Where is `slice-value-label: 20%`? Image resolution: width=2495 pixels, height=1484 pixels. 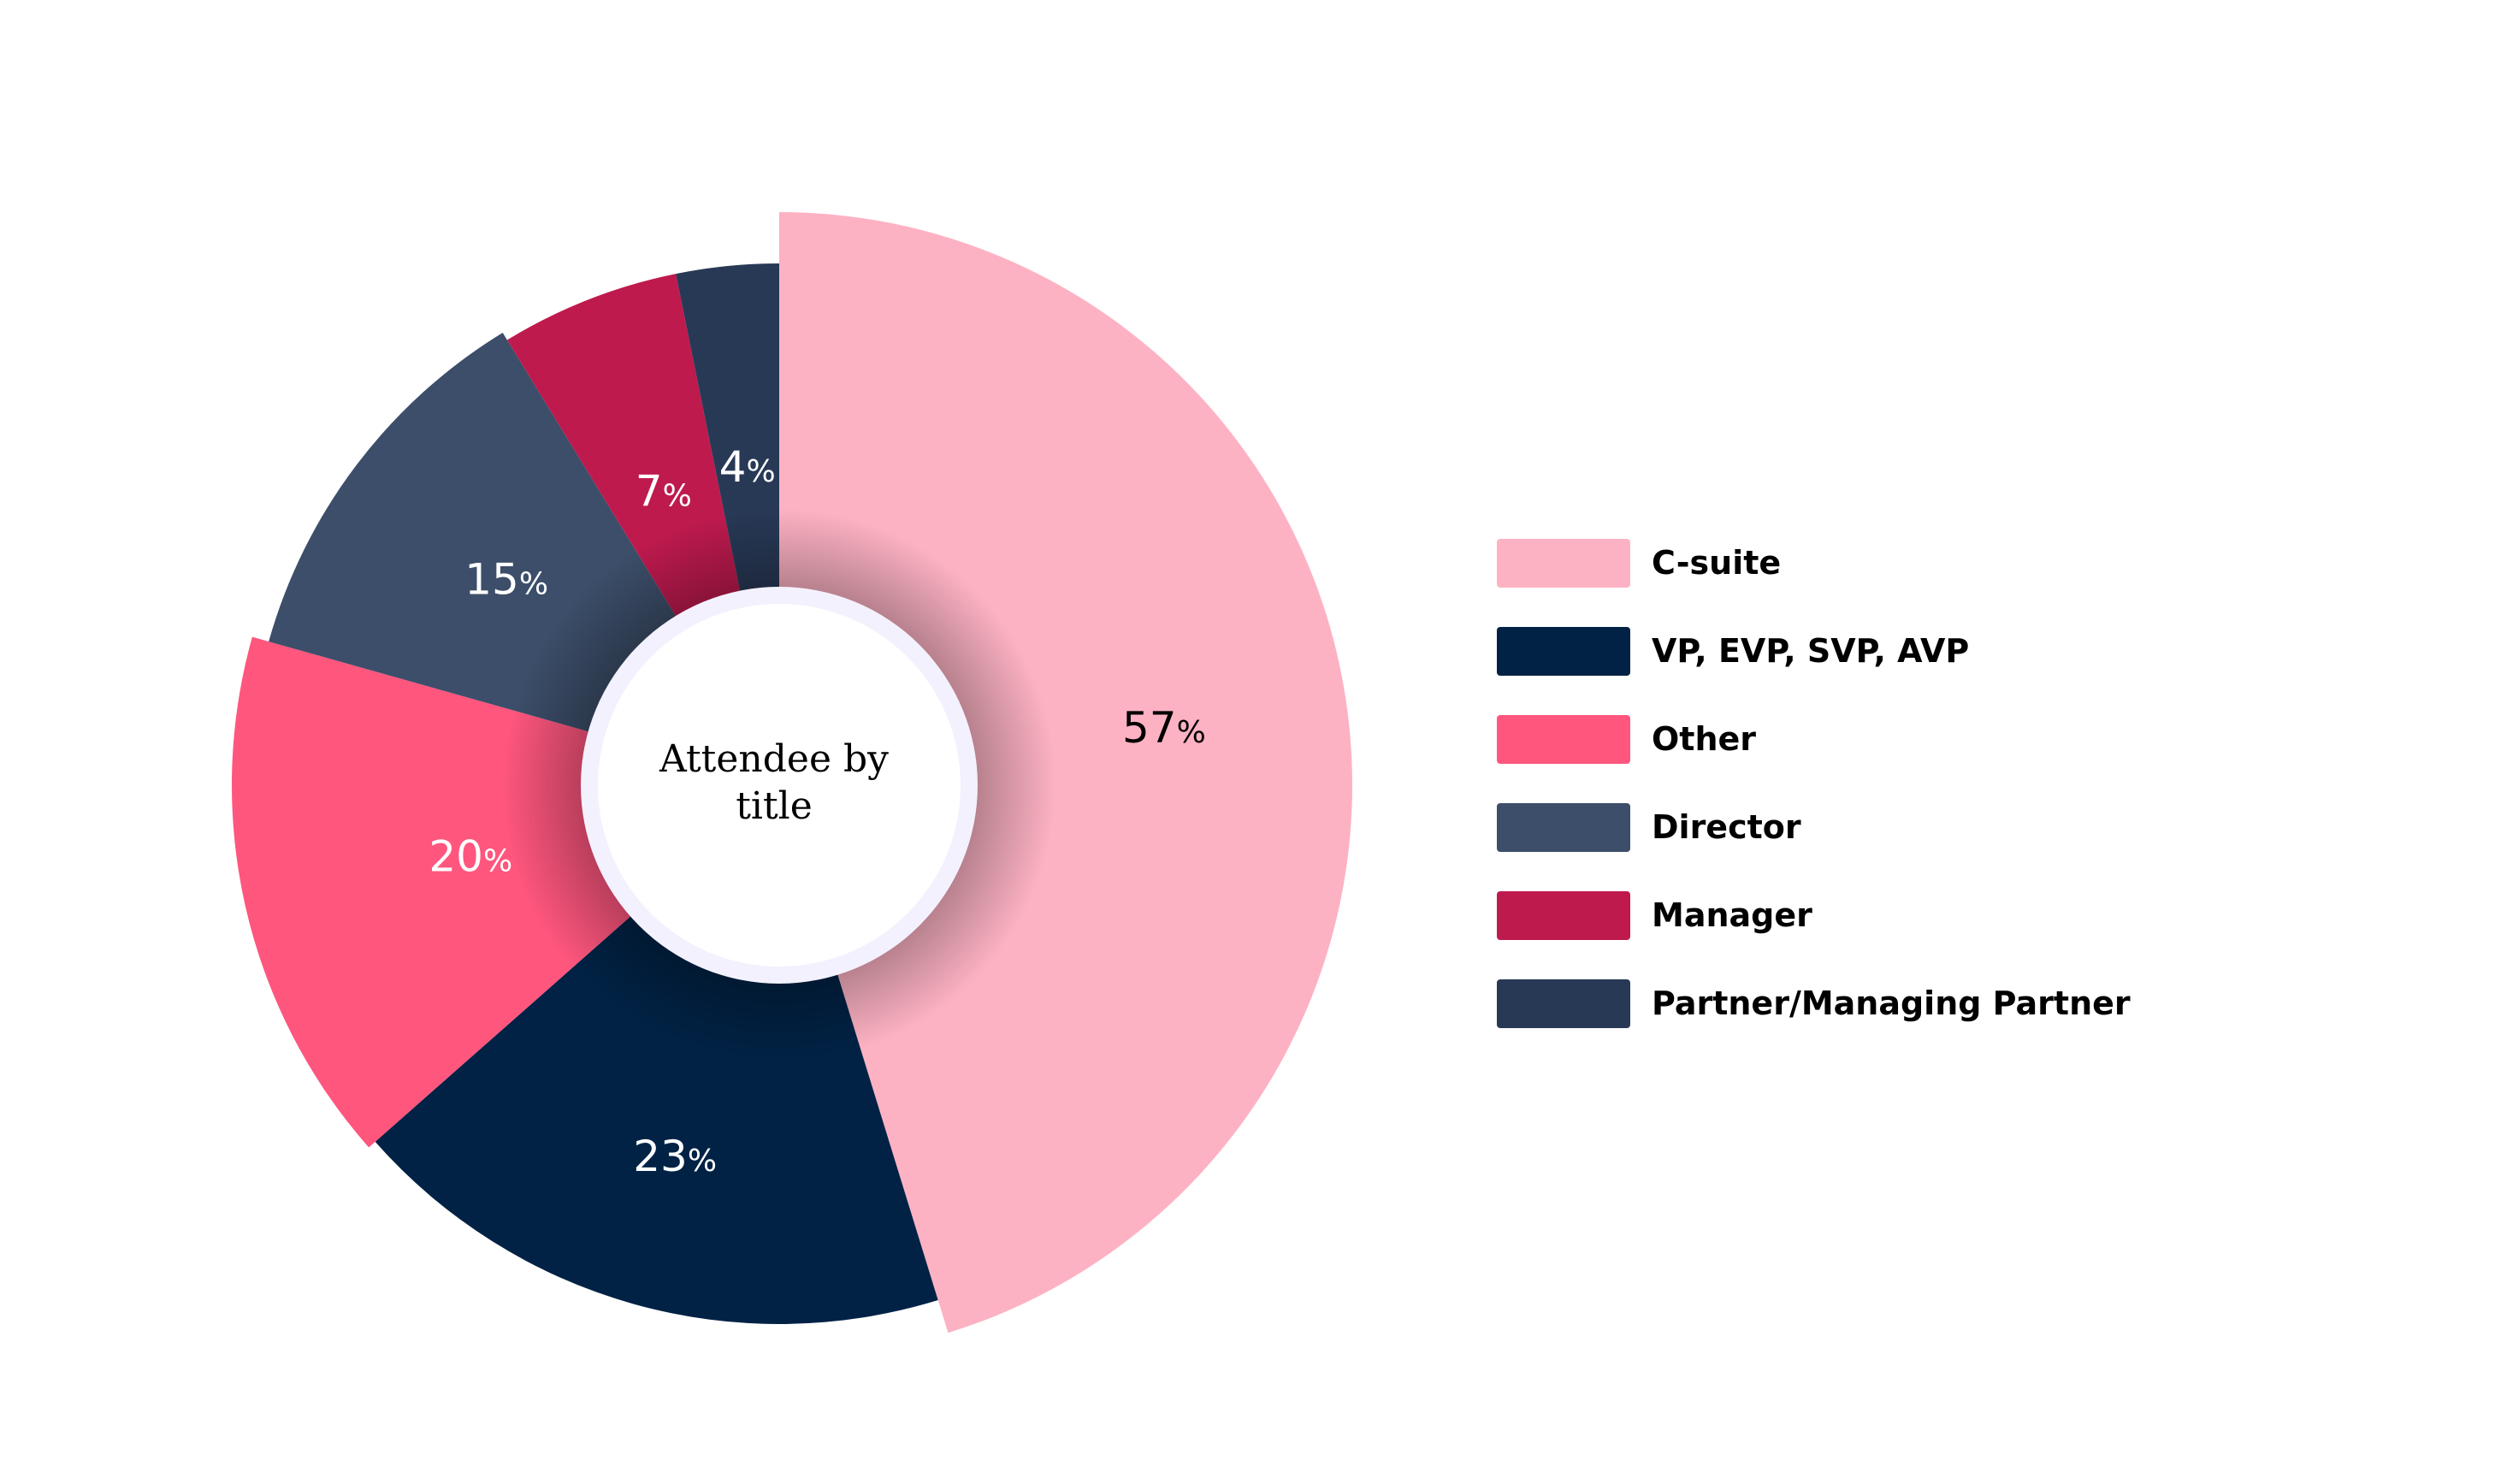 slice-value-label: 20% is located at coordinates (470, 856).